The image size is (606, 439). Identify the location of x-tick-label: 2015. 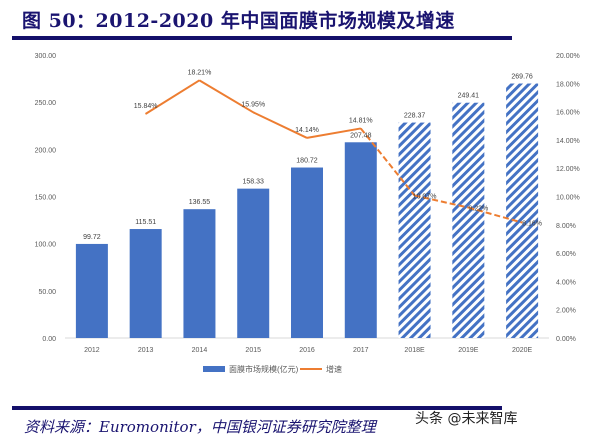
(253, 350).